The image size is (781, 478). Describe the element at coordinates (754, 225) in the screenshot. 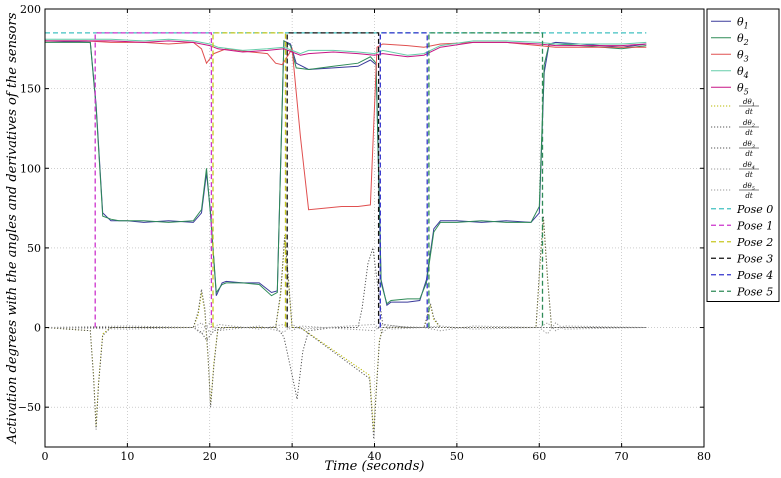

I see `legend-label: Pose 1` at that location.